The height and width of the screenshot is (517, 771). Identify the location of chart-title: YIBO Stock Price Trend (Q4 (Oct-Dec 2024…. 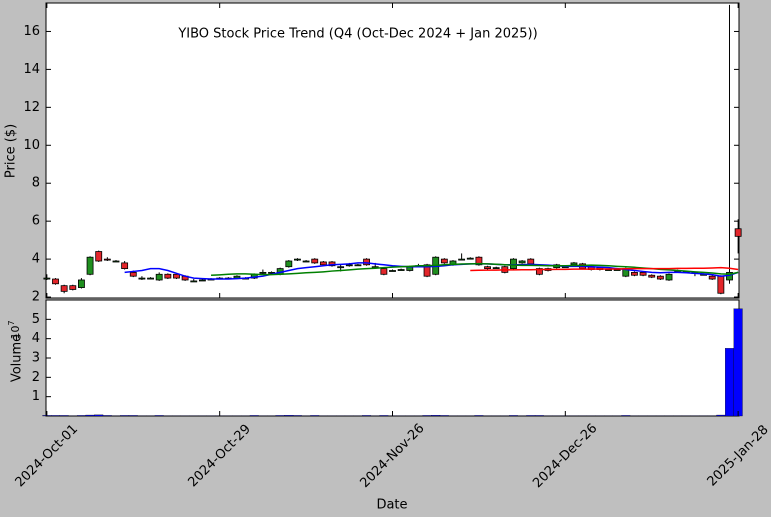
(357, 34).